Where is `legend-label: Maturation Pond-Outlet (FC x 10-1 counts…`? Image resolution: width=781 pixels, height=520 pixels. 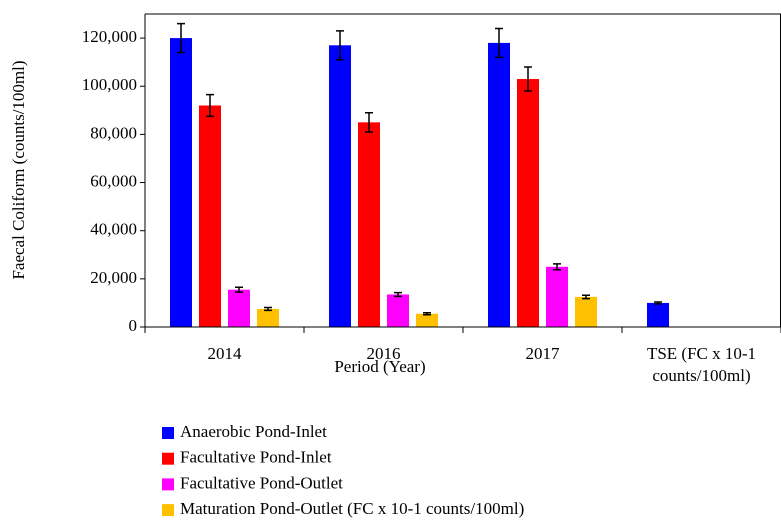 legend-label: Maturation Pond-Outlet (FC x 10-1 counts… is located at coordinates (352, 508).